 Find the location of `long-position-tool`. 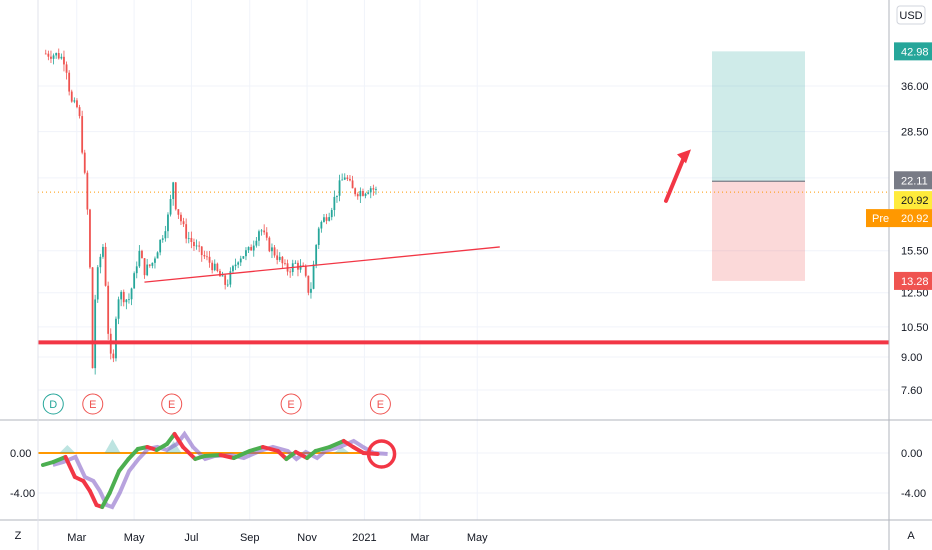

long-position-tool is located at coordinates (758, 166).